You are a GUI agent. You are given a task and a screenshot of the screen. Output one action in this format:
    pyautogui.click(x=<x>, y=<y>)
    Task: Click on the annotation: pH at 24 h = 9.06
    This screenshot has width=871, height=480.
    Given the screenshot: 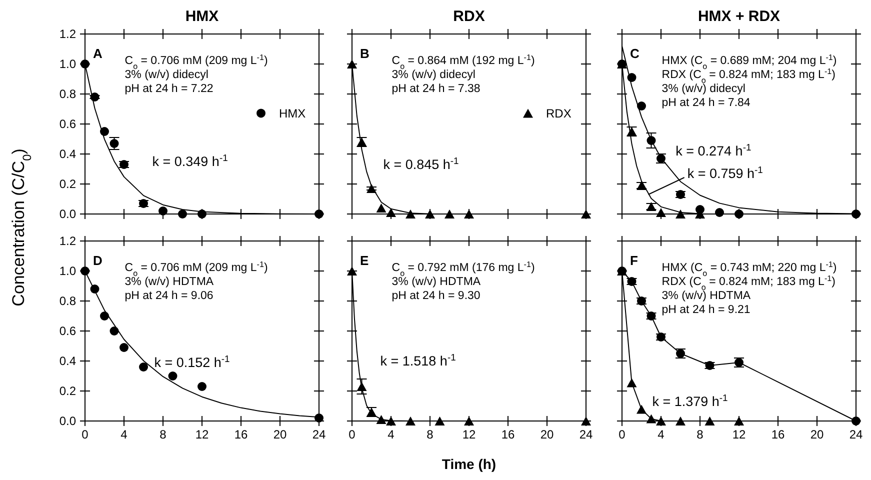 What is the action you would take?
    pyautogui.click(x=169, y=296)
    